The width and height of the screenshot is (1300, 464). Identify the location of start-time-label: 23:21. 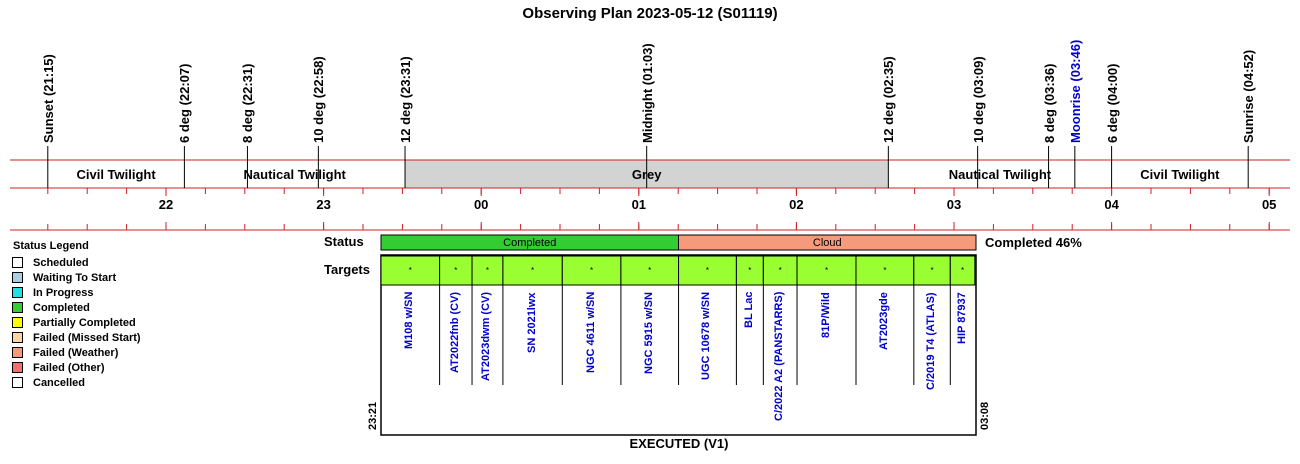
(373, 415).